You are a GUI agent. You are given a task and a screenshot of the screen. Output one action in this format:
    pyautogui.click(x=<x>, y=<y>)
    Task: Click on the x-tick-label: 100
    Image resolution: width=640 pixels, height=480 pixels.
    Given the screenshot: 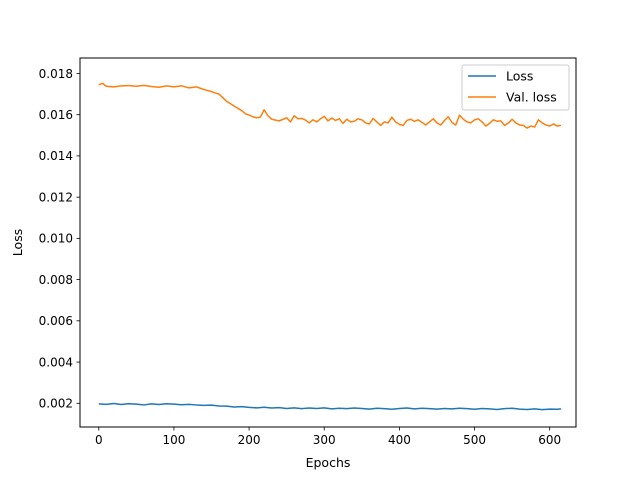 What is the action you would take?
    pyautogui.click(x=173, y=440)
    